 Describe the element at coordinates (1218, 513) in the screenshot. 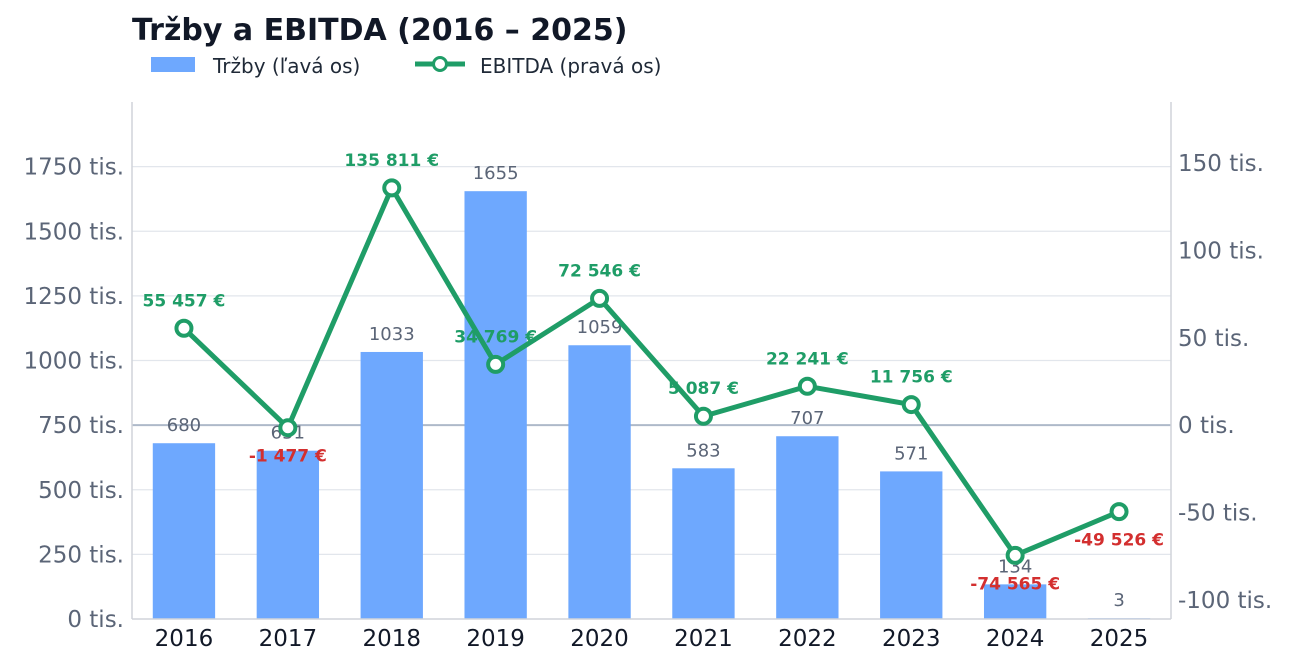

I see `y-right-tick-label: -50 tis.` at that location.